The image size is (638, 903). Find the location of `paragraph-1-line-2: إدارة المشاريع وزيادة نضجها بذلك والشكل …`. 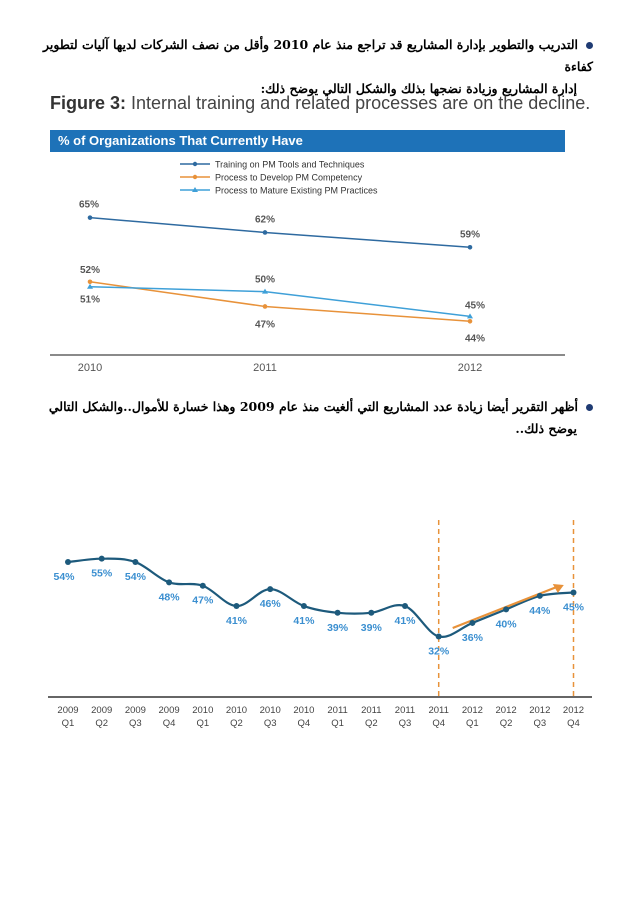

paragraph-1-line-2: إدارة المشاريع وزيادة نضجها بذلك والشكل … is located at coordinates (418, 88).